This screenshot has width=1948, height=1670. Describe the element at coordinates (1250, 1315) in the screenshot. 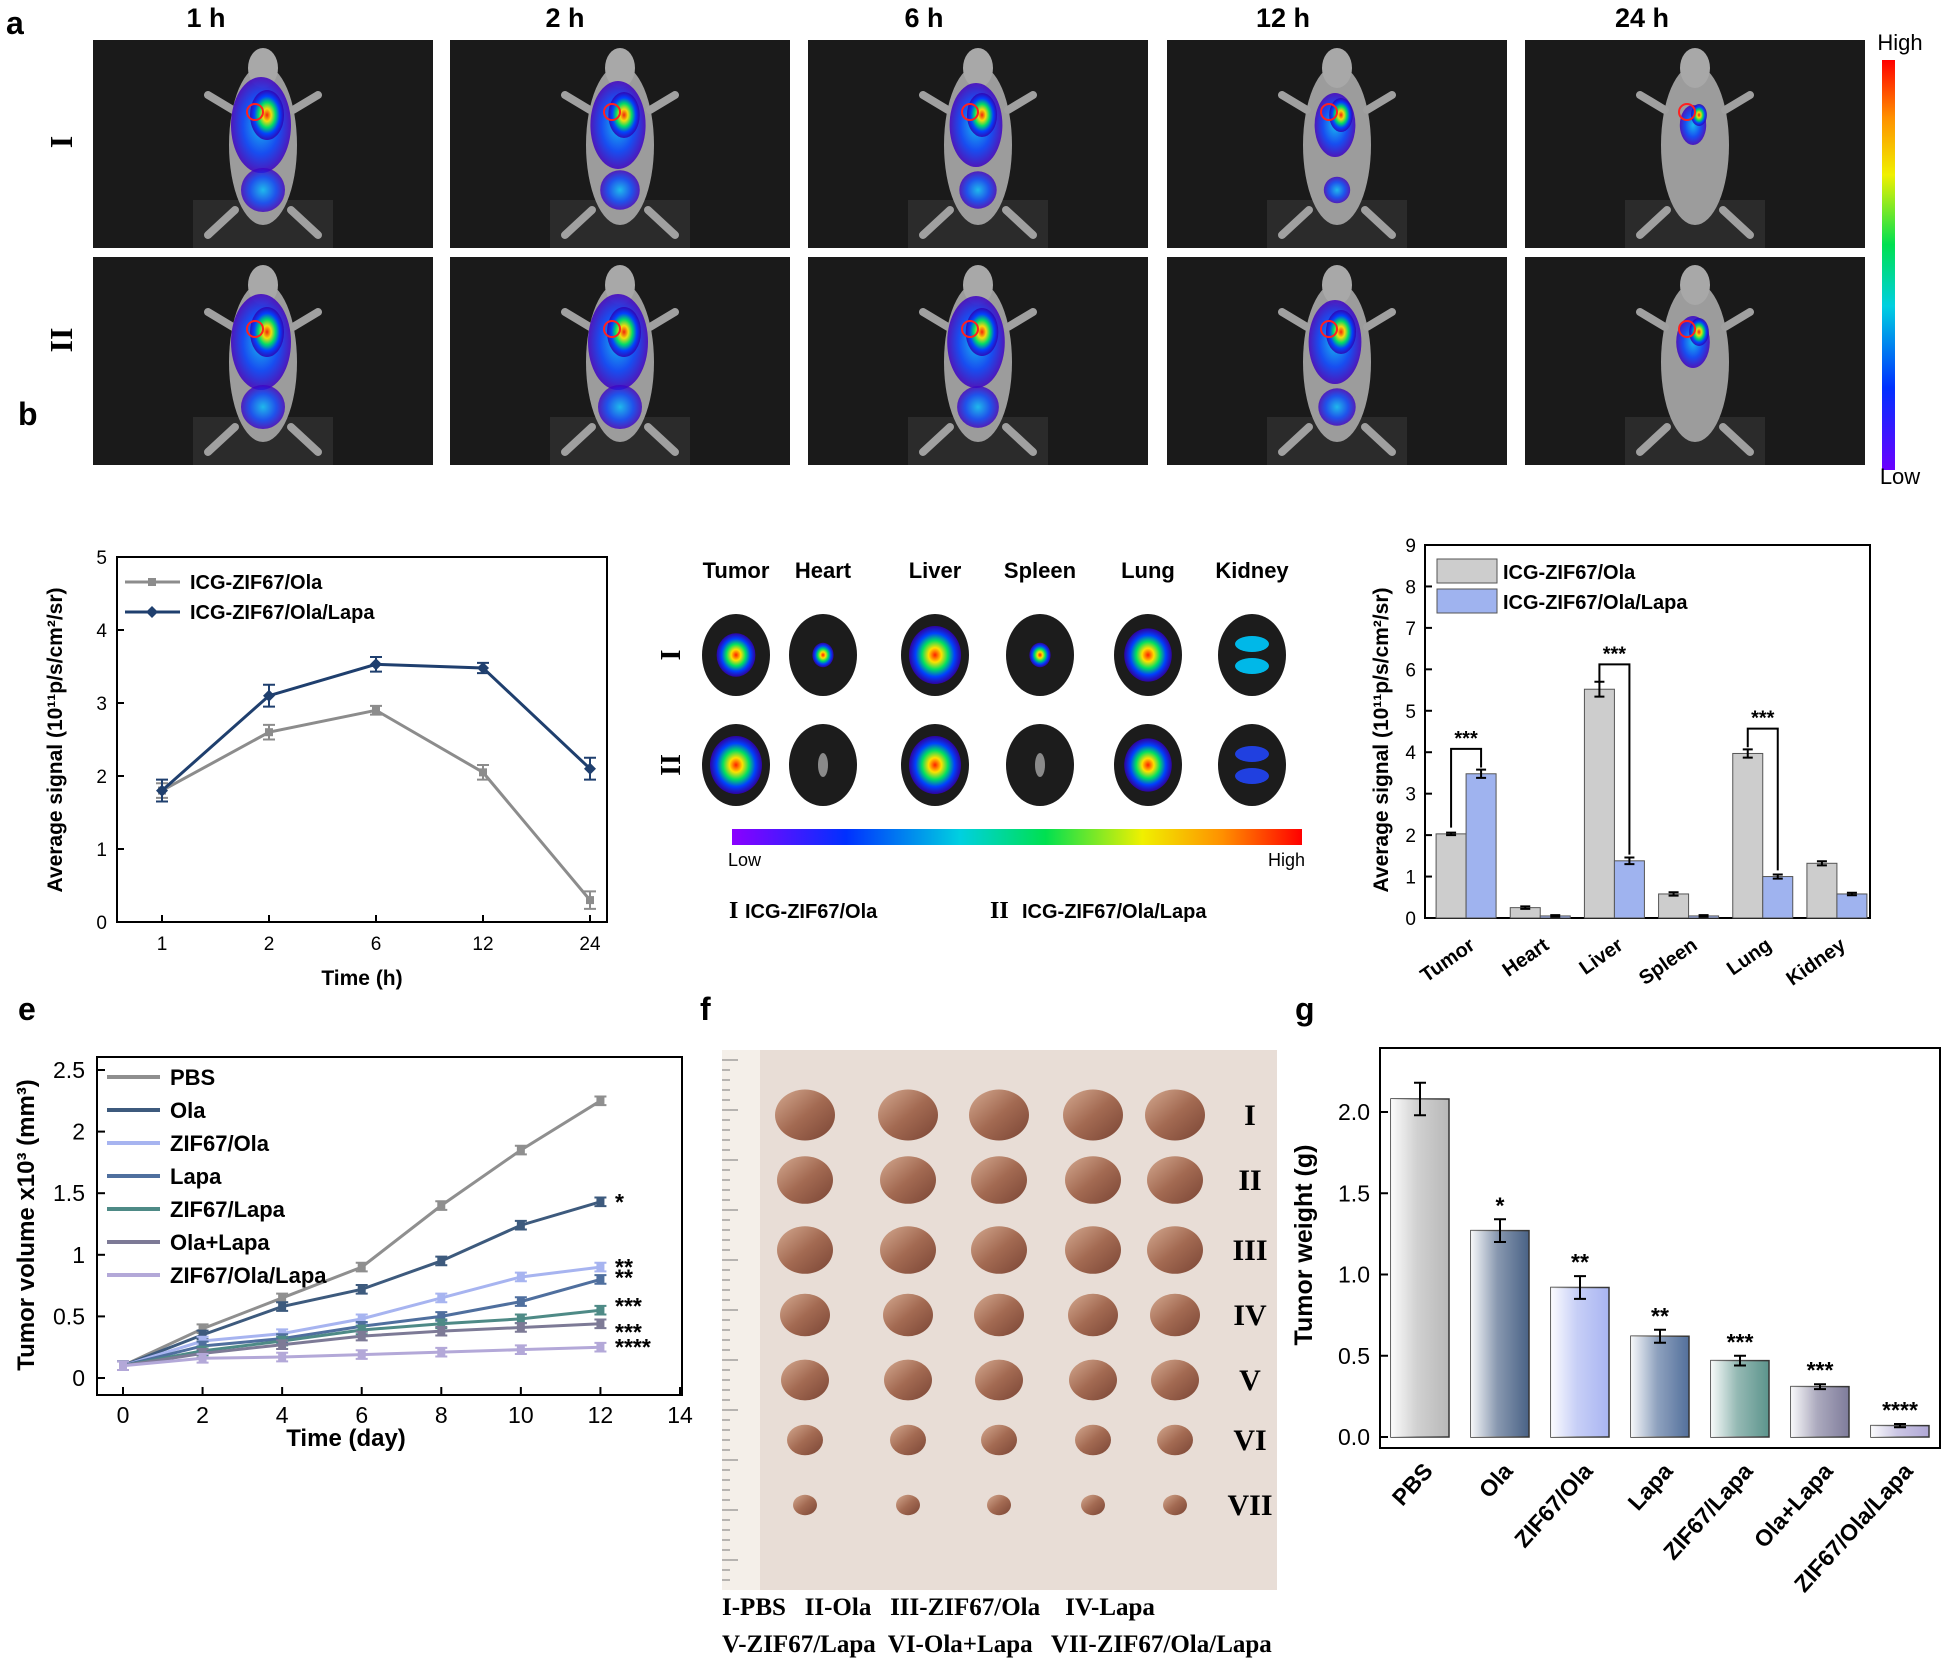

I see `row-label: IV` at that location.